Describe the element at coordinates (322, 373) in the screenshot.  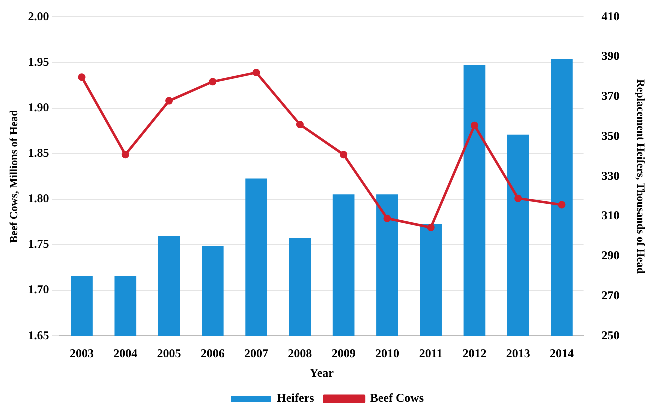
I see `x-axis-title: Year` at that location.